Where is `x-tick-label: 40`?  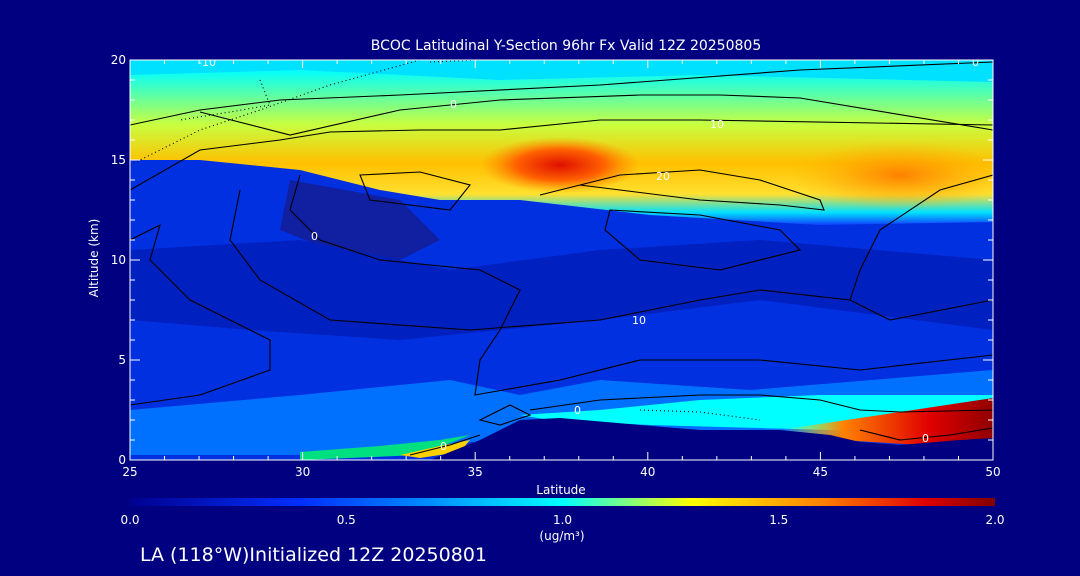
x-tick-label: 40 is located at coordinates (647, 472).